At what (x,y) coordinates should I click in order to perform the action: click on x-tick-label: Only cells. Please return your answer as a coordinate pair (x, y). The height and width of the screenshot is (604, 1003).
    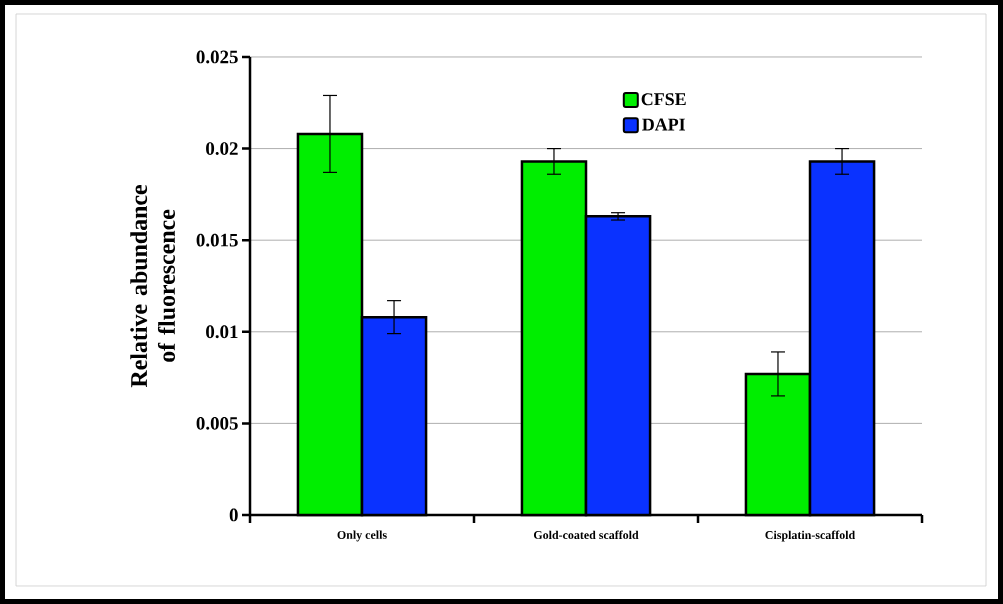
    Looking at the image, I should click on (362, 536).